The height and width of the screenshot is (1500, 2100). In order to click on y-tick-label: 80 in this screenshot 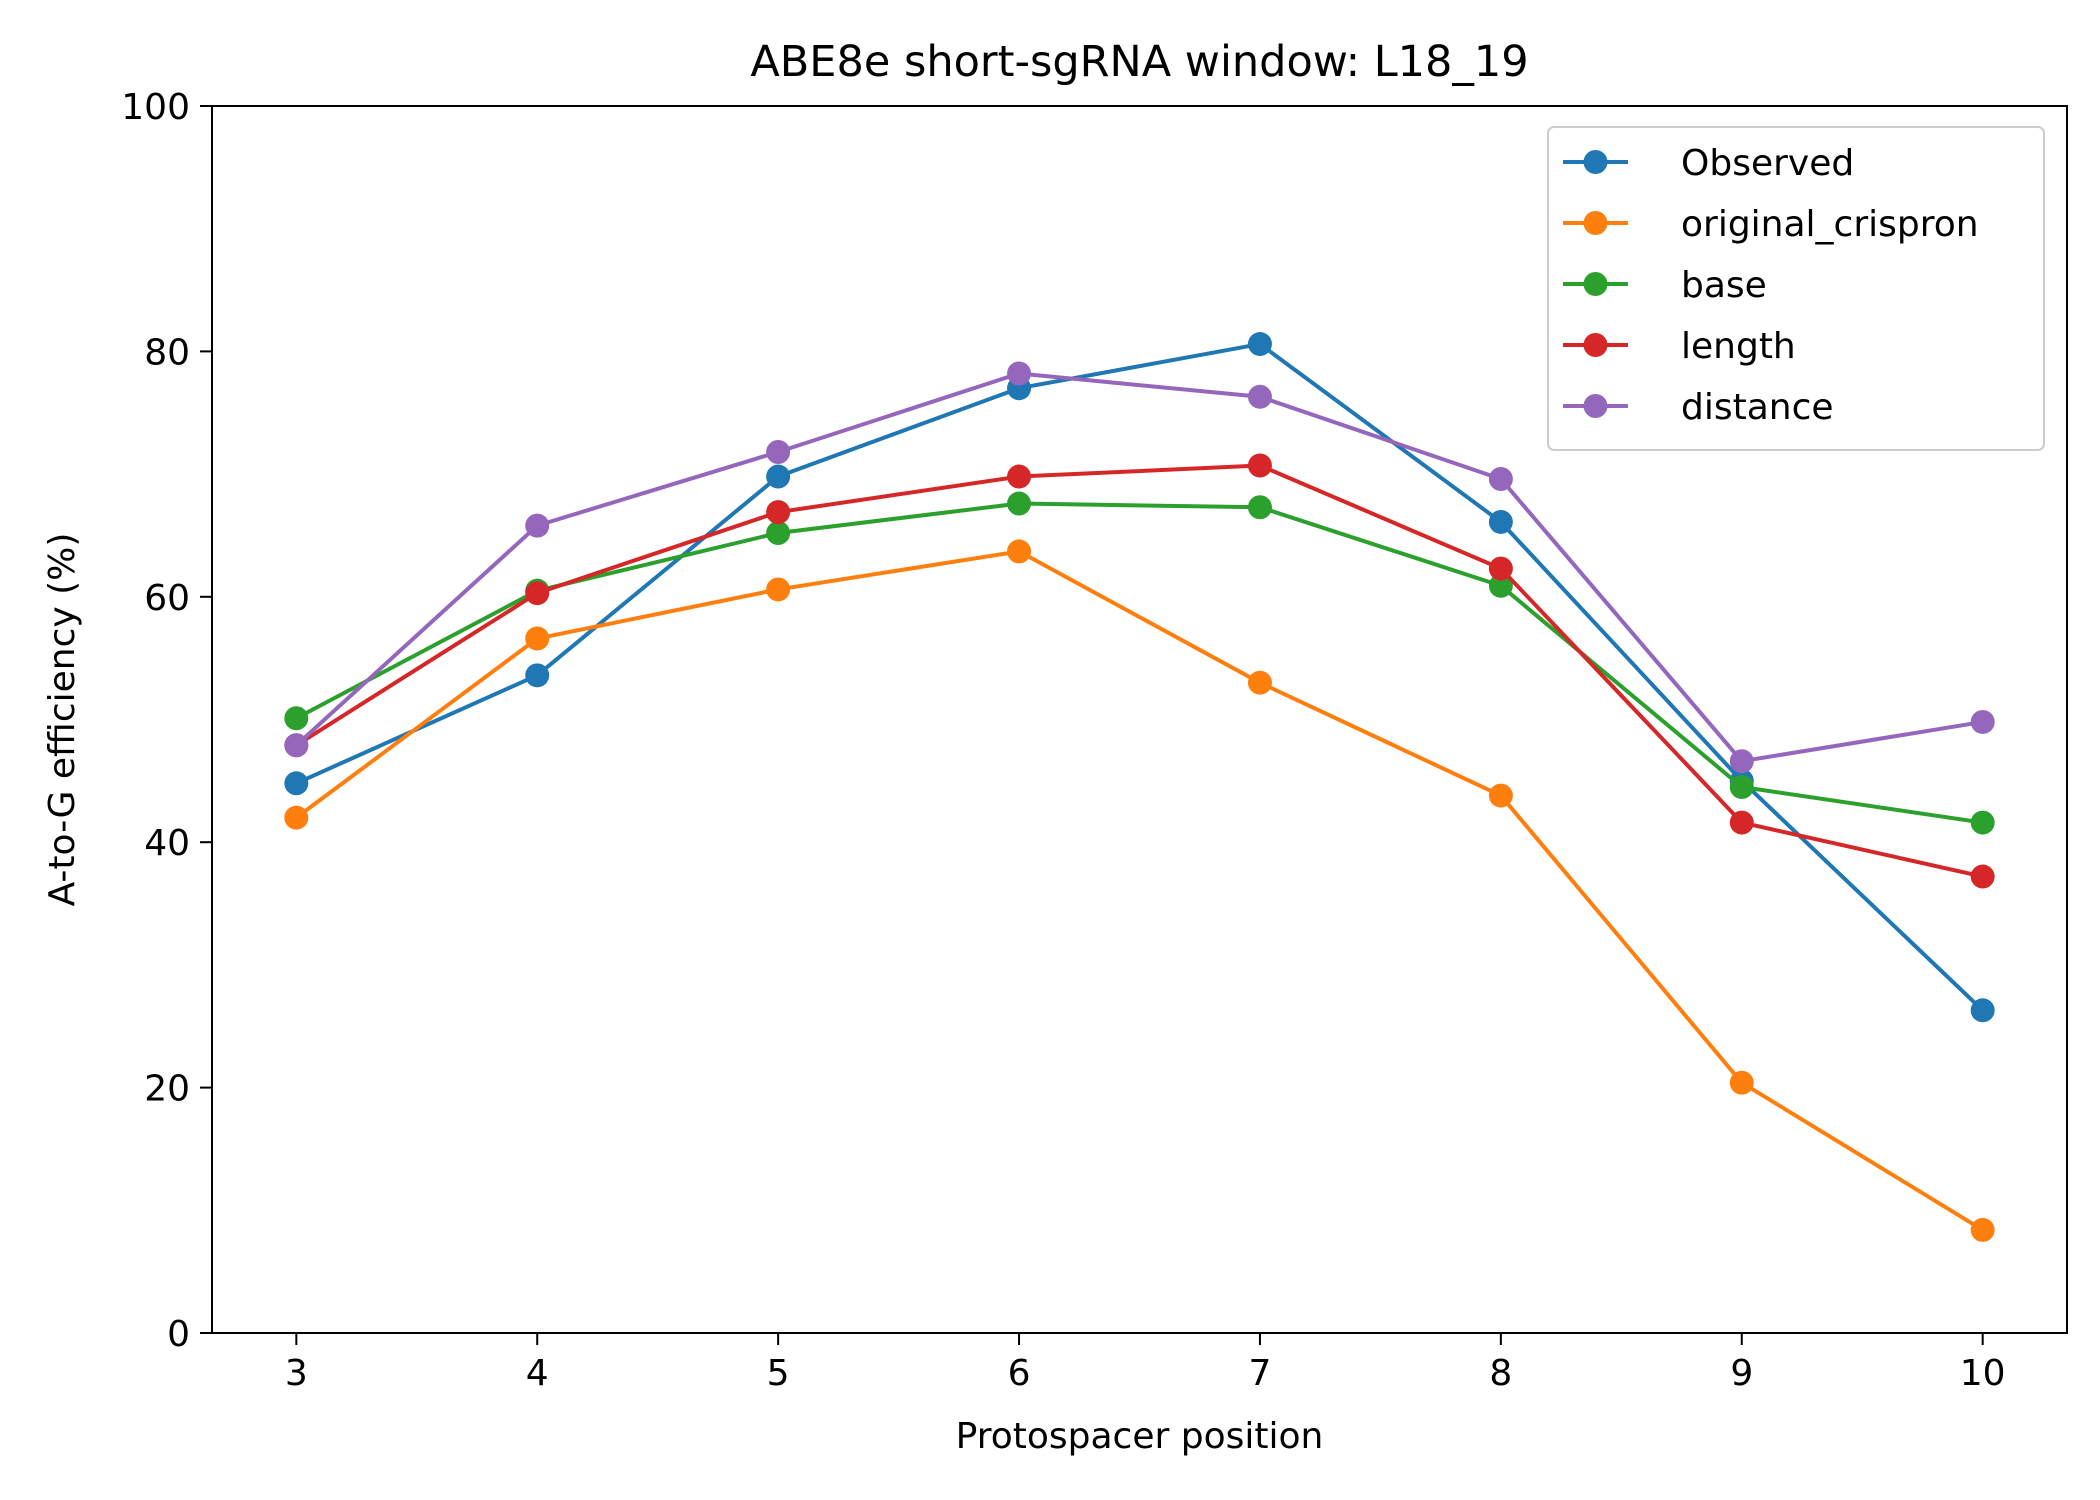, I will do `click(167, 352)`.